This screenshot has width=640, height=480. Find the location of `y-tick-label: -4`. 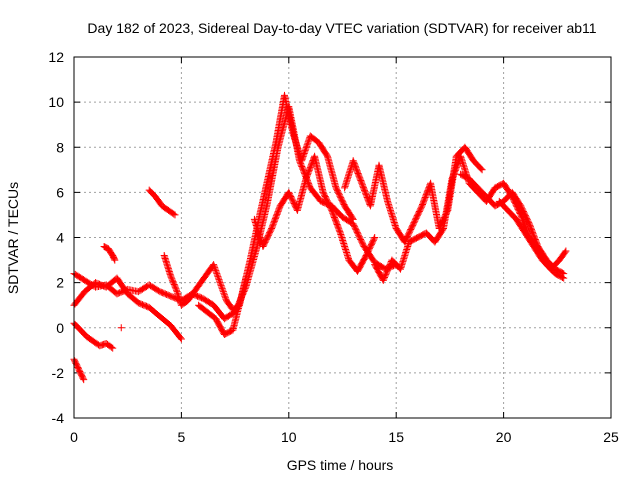

y-tick-label: -4 is located at coordinates (58, 418).